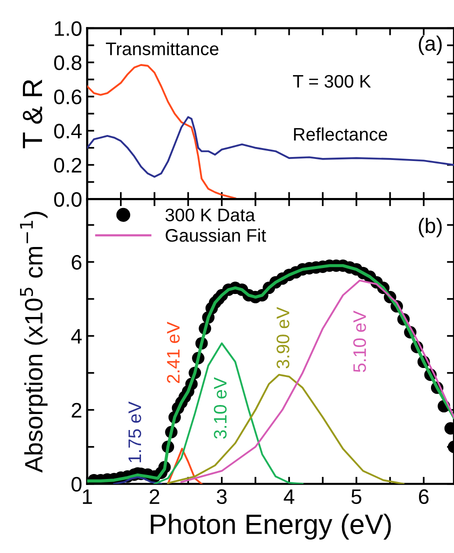 This screenshot has height=553, width=454. Describe the element at coordinates (68, 131) in the screenshot. I see `y-tick-label: 0.4` at that location.